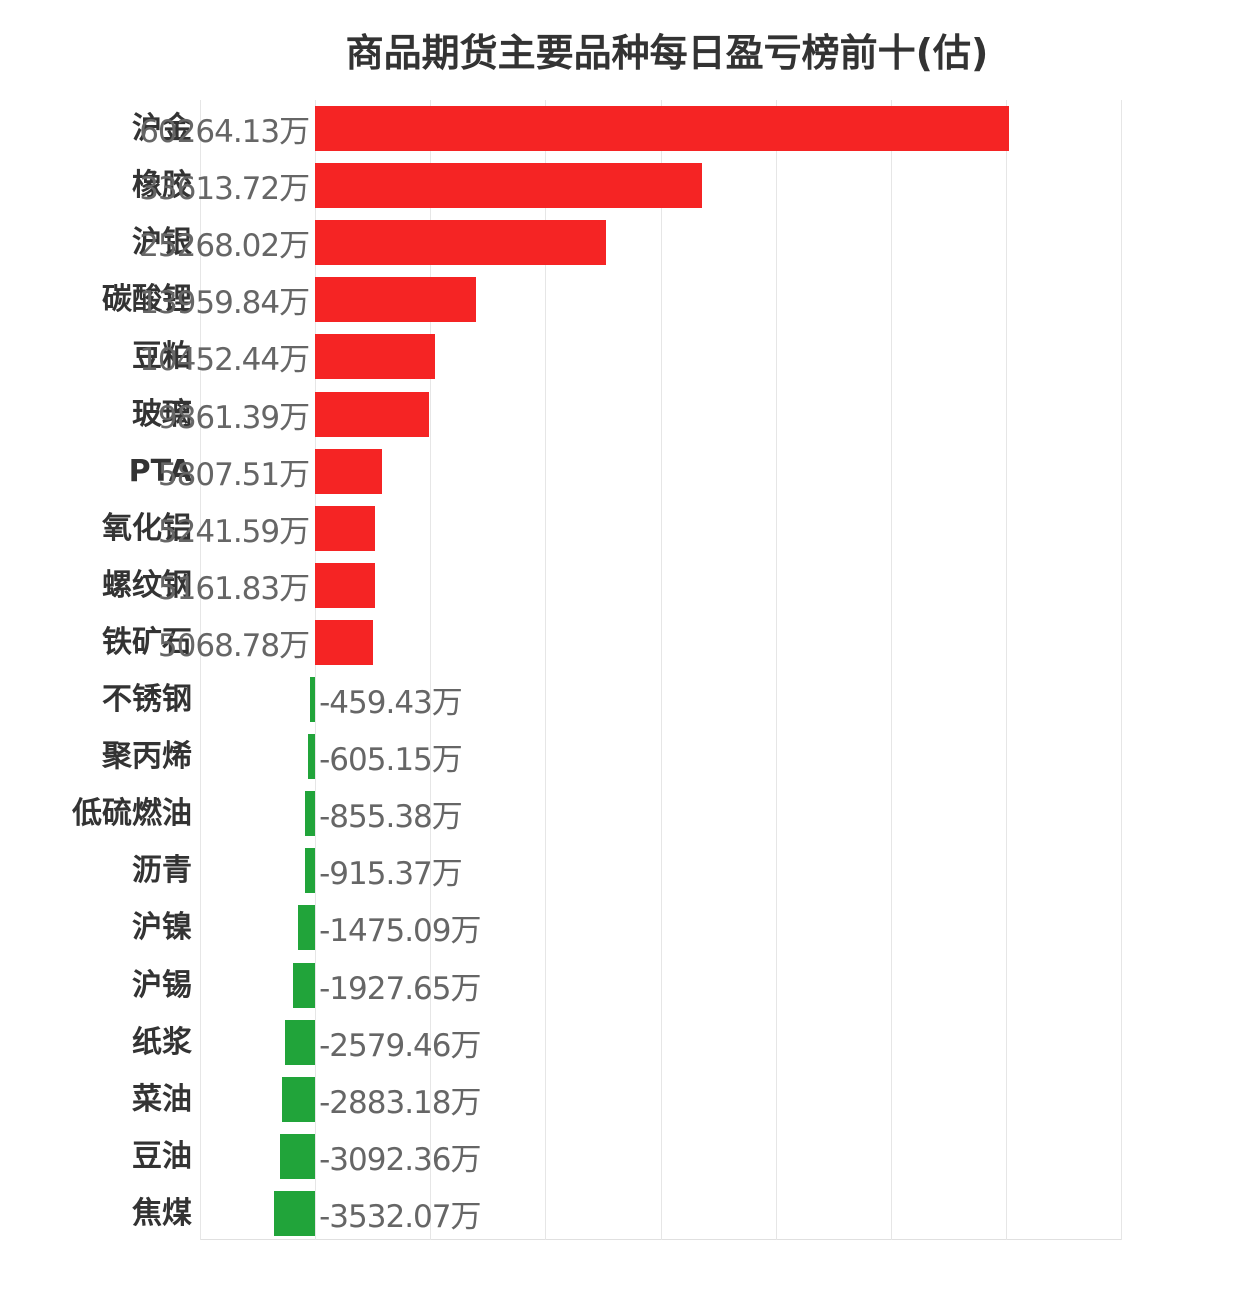 The image size is (1246, 1300). What do you see at coordinates (623, 1219) in the screenshot?
I see `bar-row: 焦煤 -3532.07万` at bounding box center [623, 1219].